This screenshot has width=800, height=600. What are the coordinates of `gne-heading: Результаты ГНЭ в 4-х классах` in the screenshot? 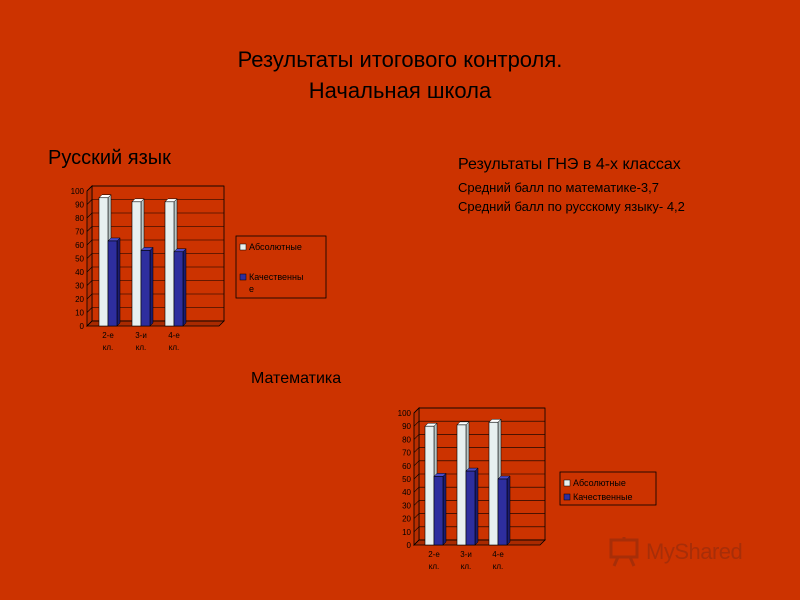 It's located at (569, 164).